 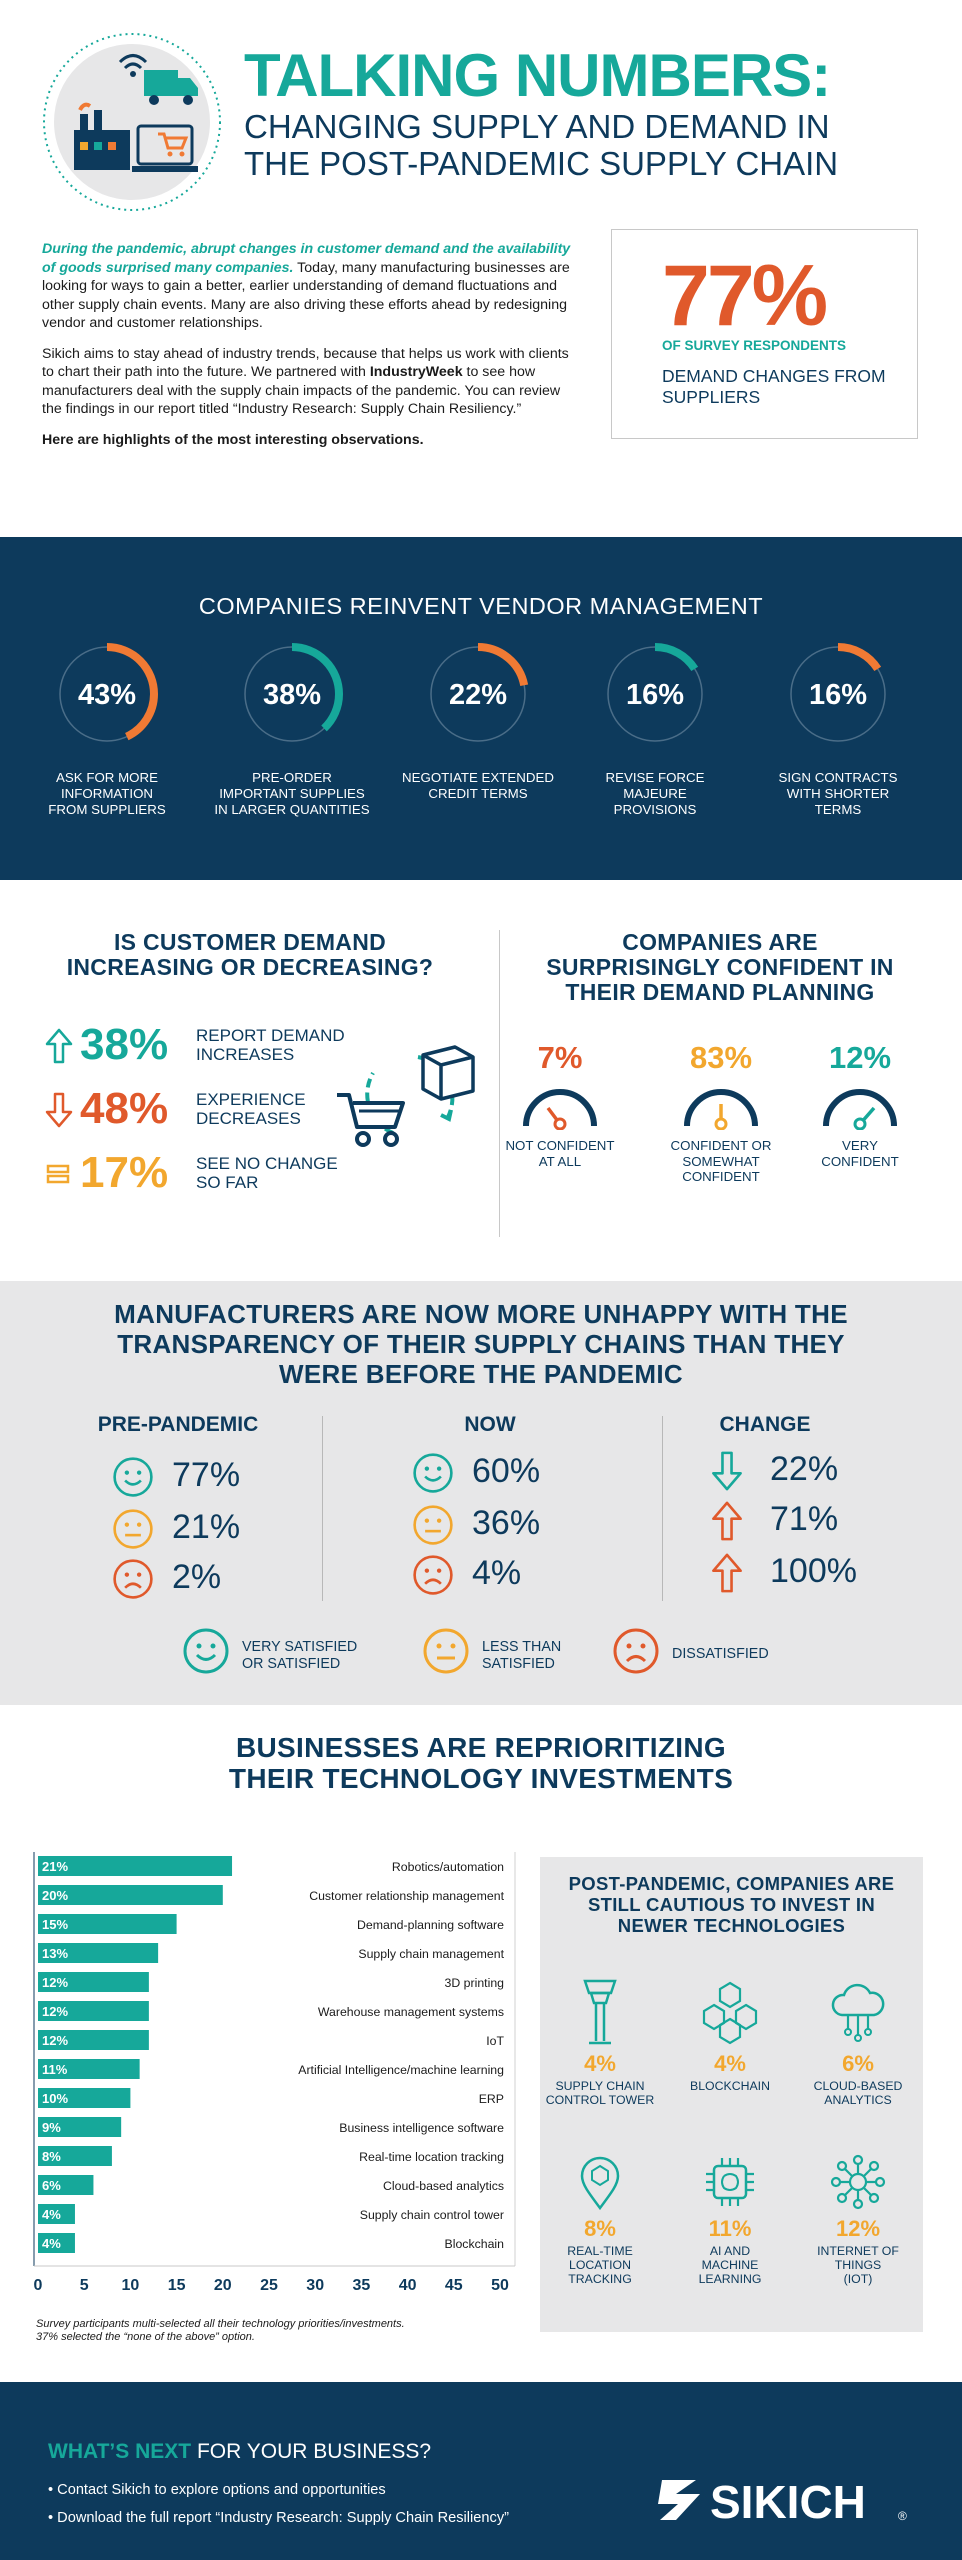 I want to click on demand-increase-label-l2: INCREASES, so click(x=245, y=1054).